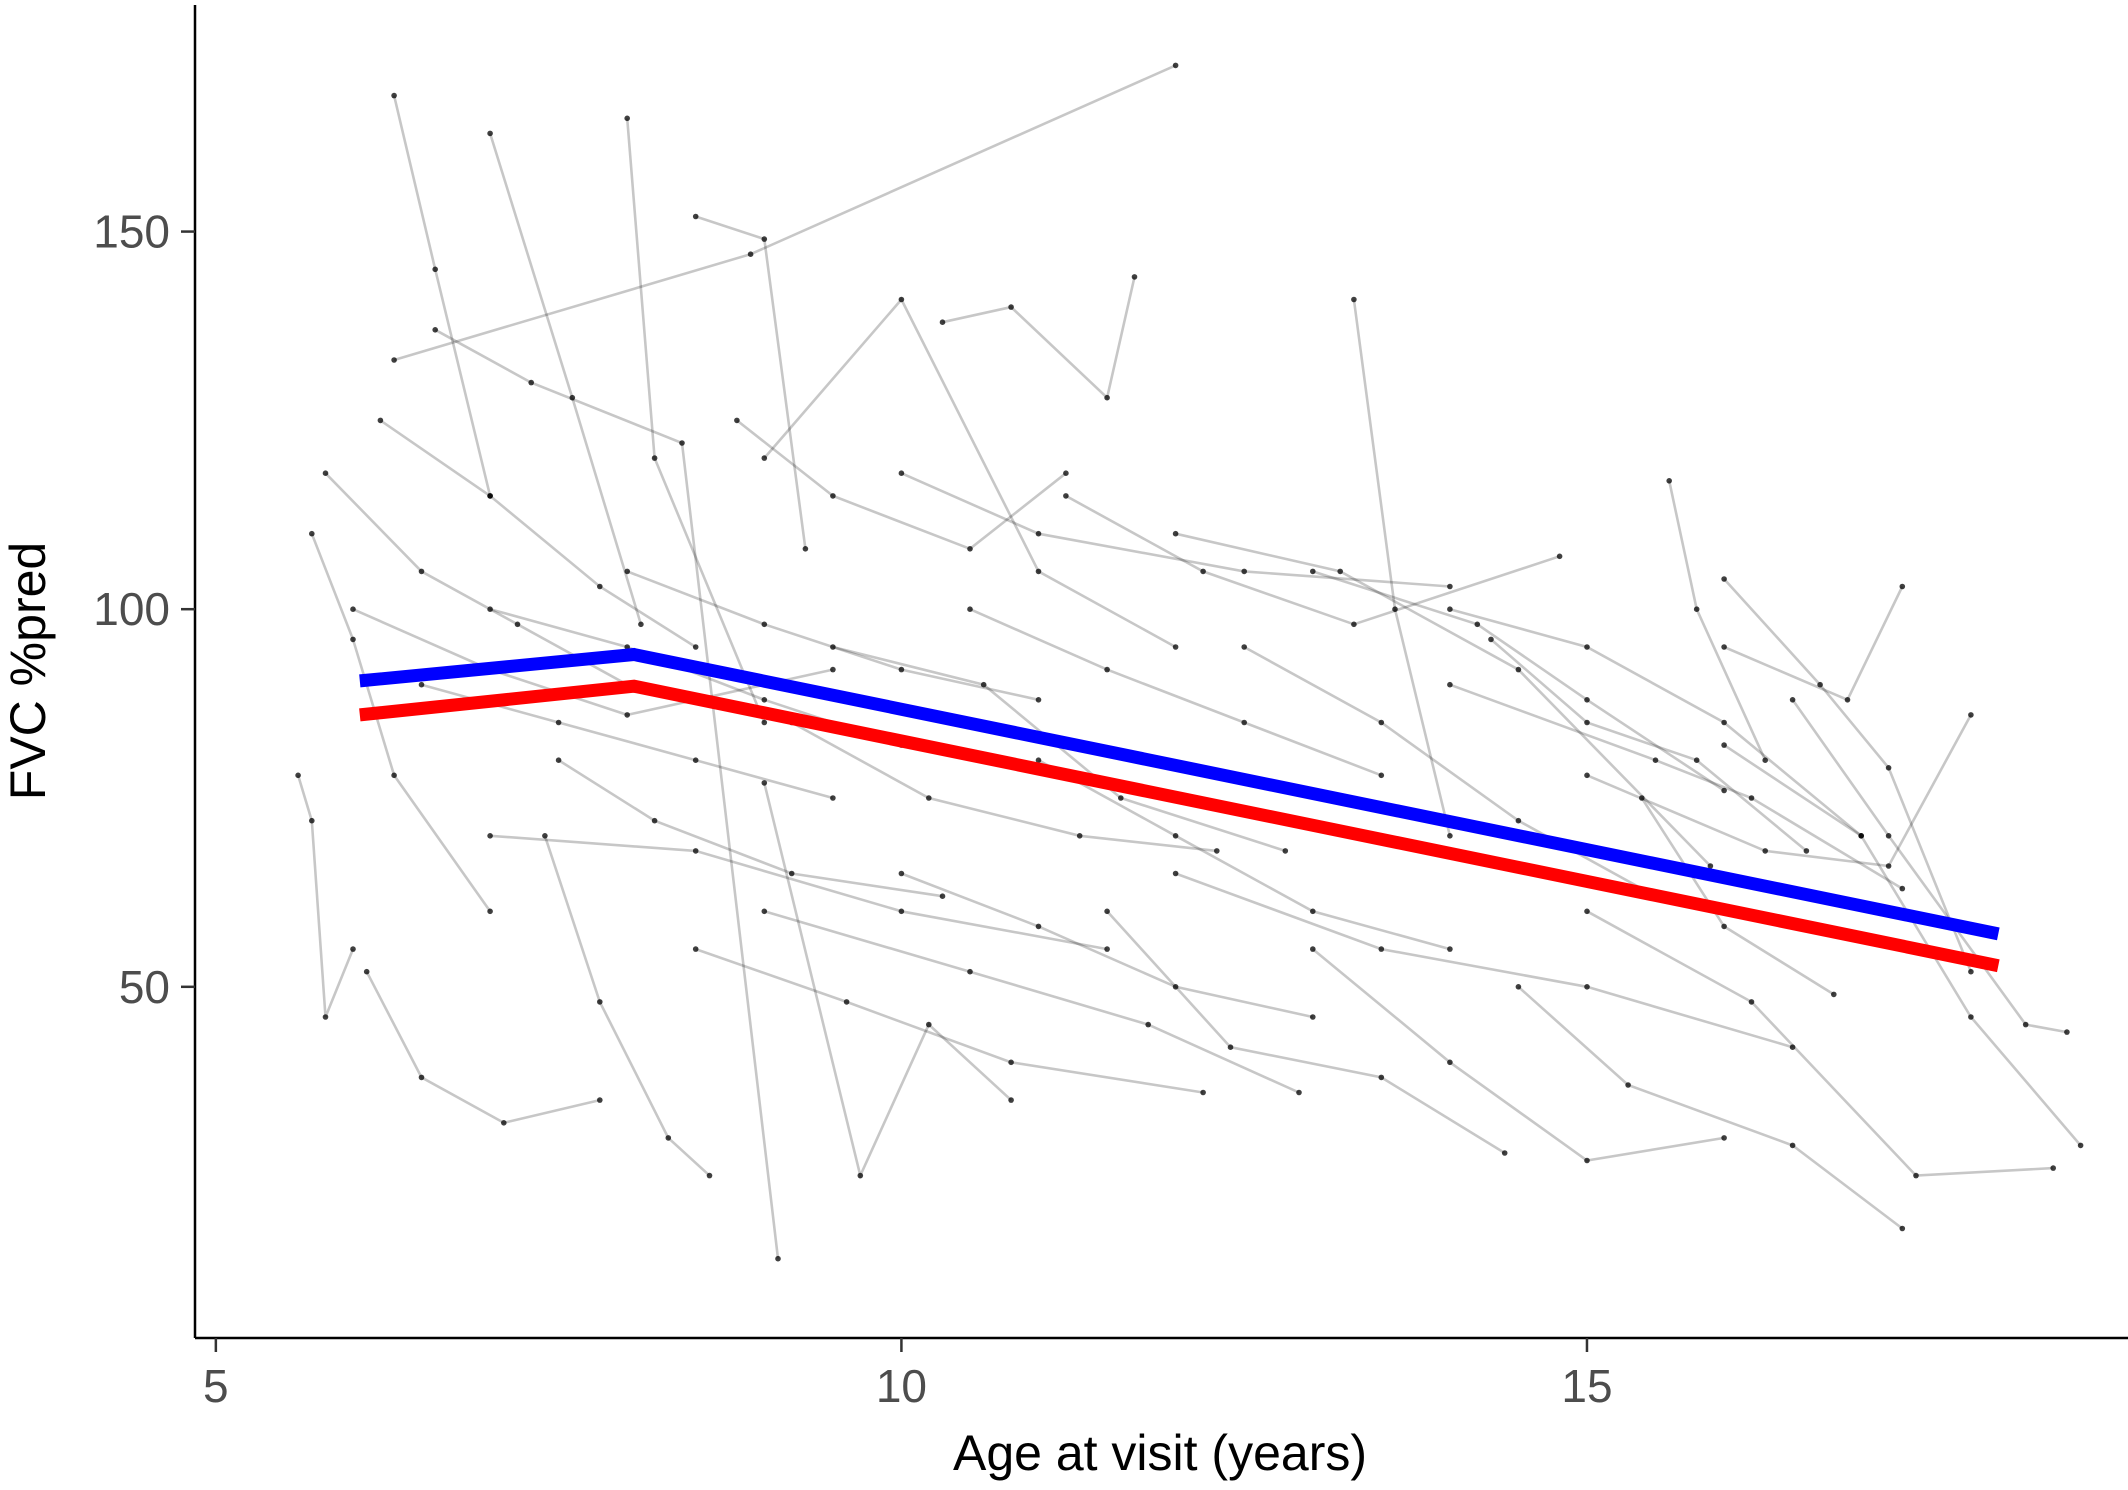 The width and height of the screenshot is (2128, 1490). I want to click on x-axis-title: Age at visit (years), so click(1160, 1453).